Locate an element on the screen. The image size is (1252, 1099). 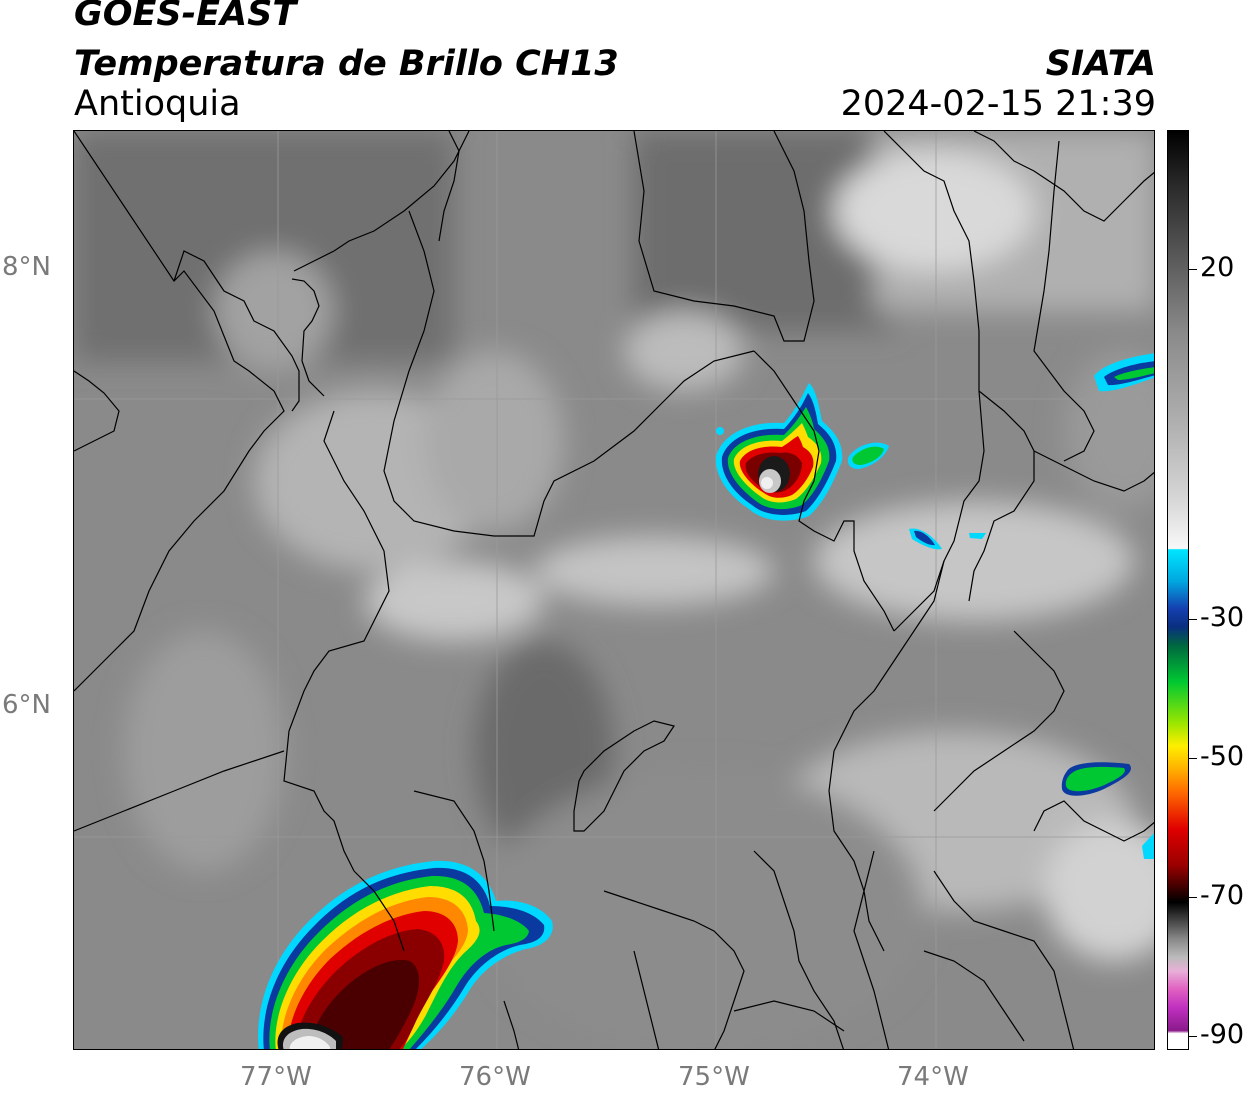
cbar-label-20: 20 is located at coordinates (1217, 267).